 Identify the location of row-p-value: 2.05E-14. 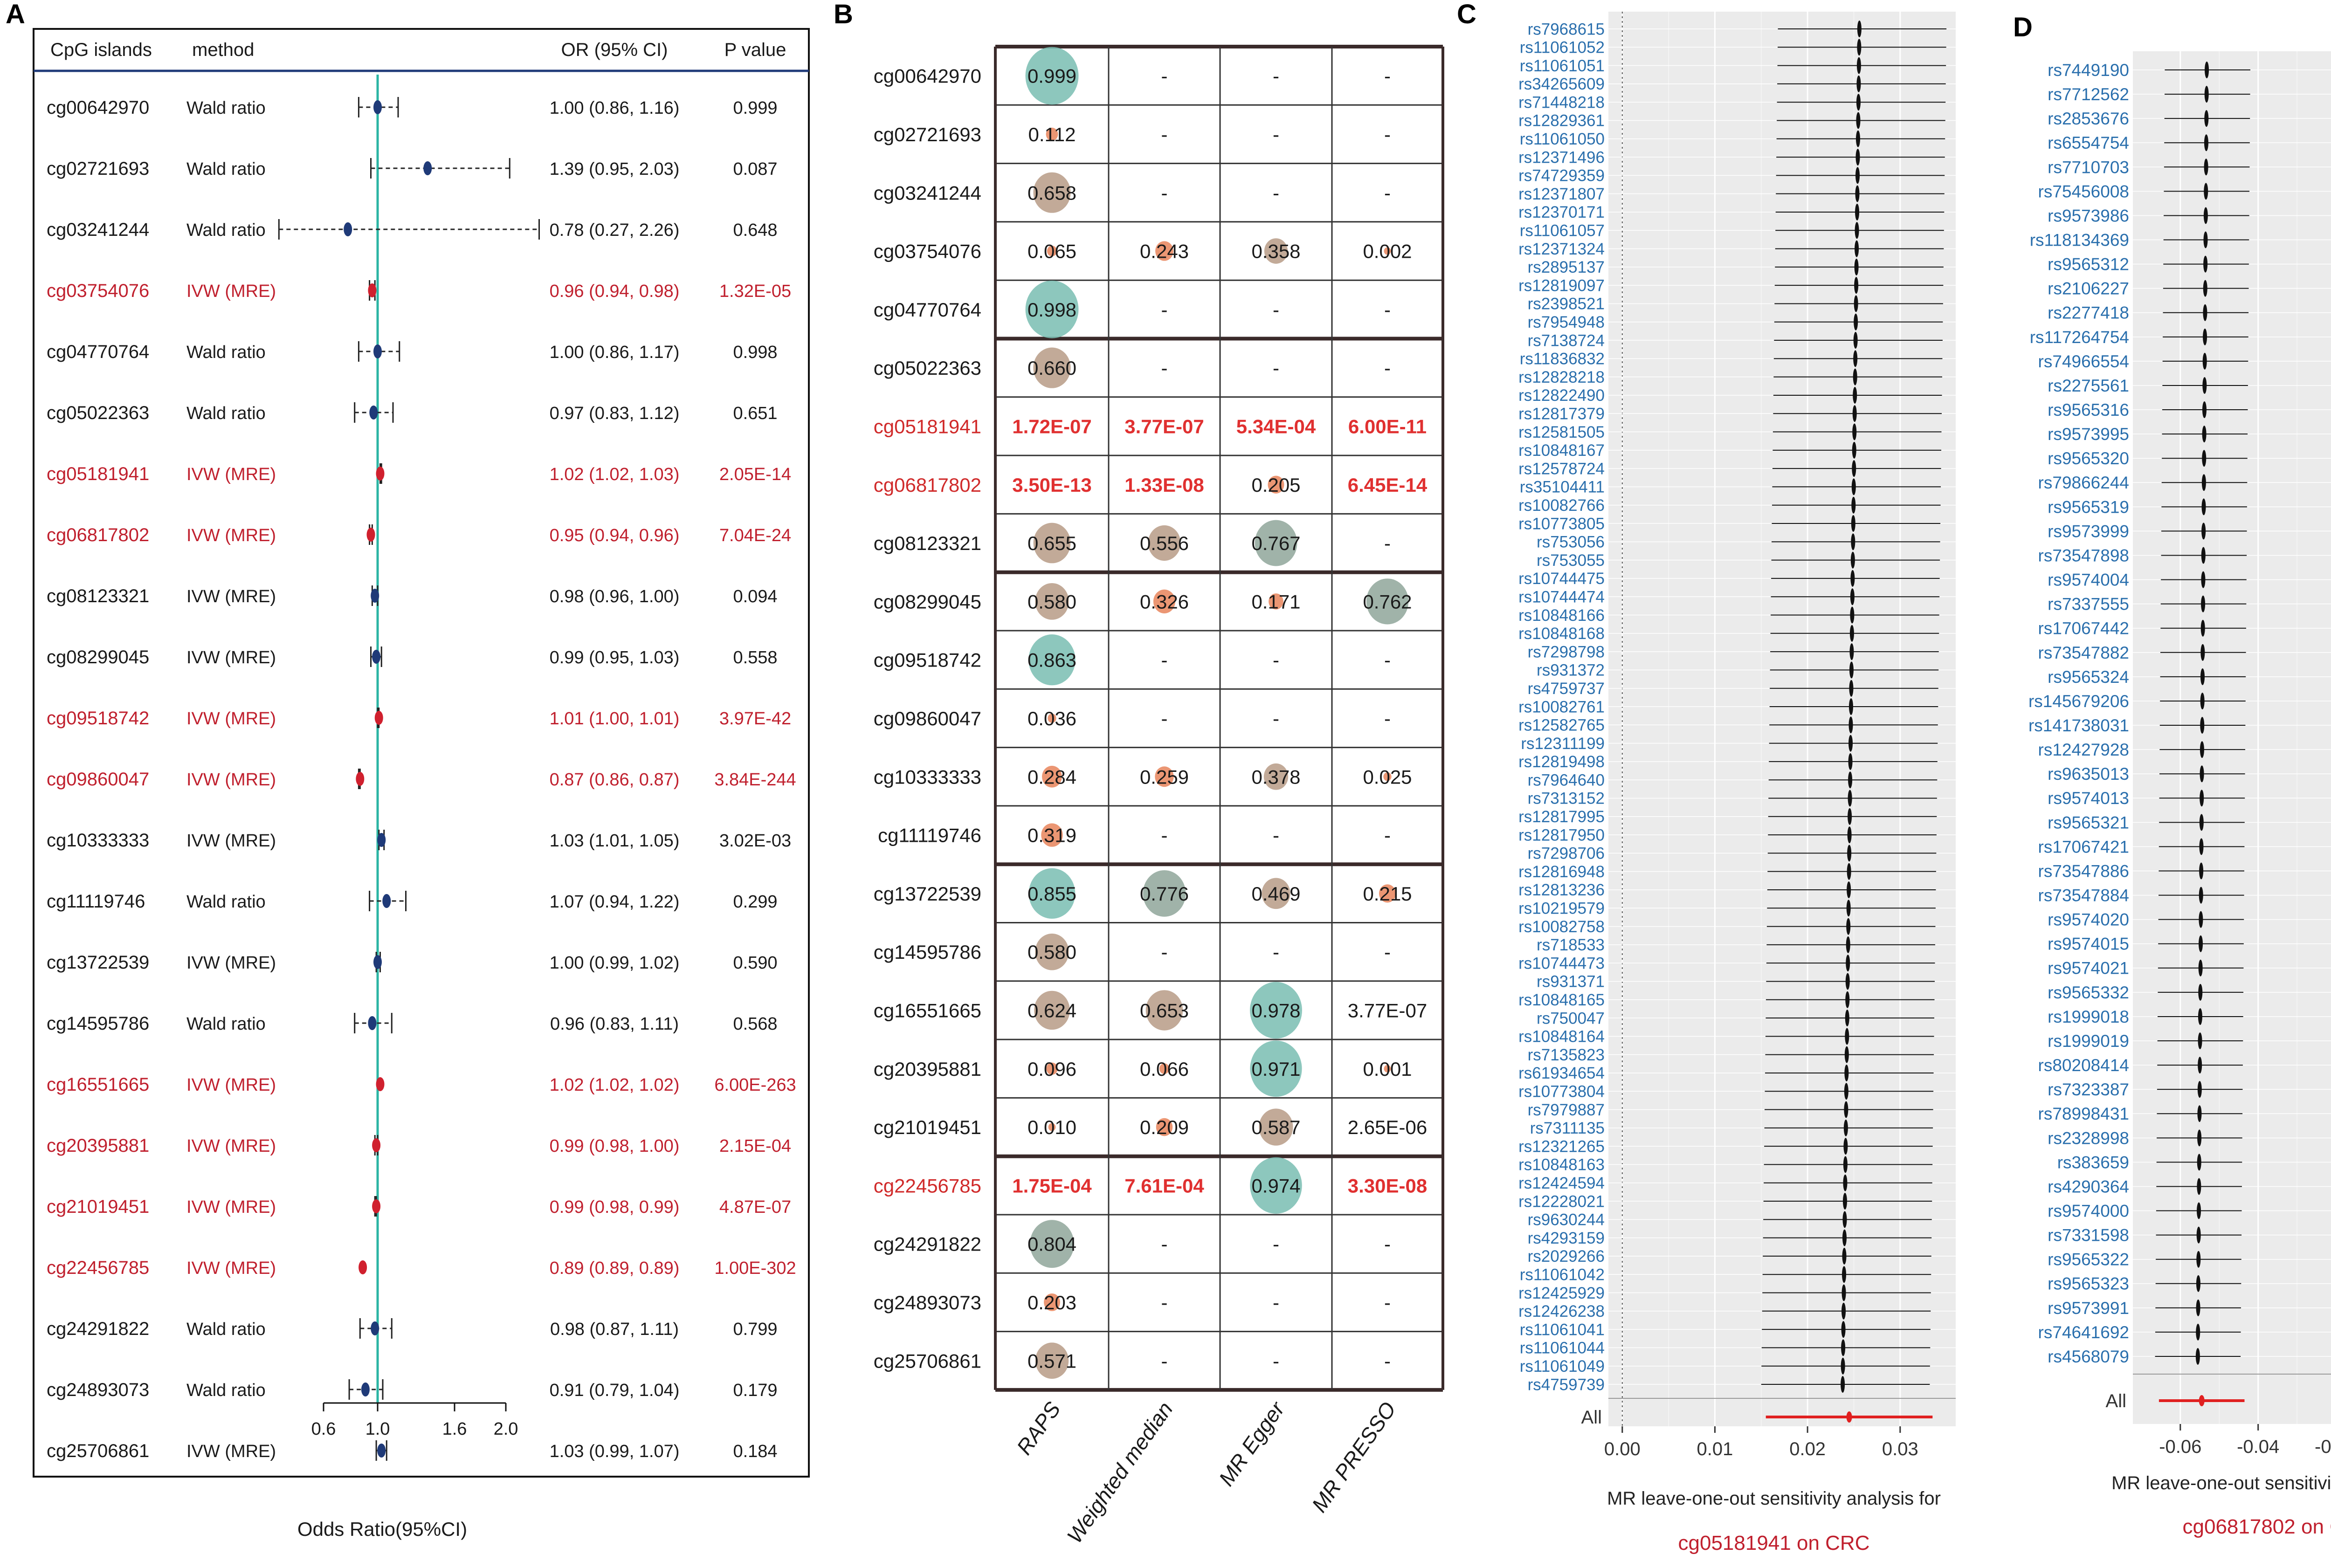
(755, 474).